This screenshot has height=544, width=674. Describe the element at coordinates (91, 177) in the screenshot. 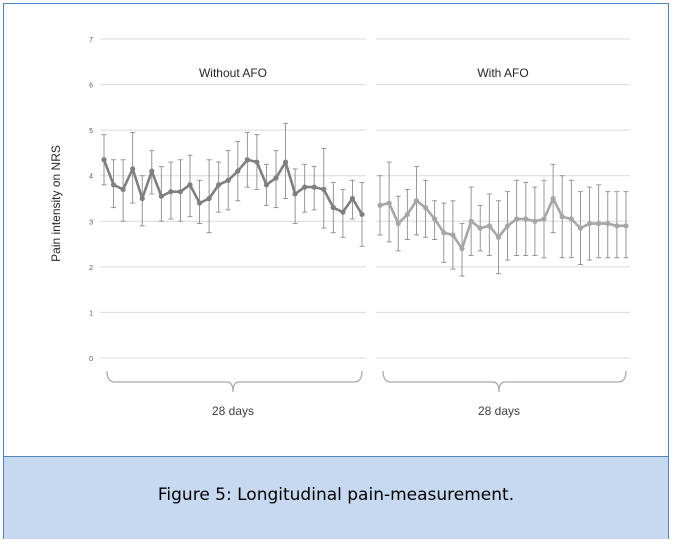

I see `y-tick-label-4: 4` at that location.